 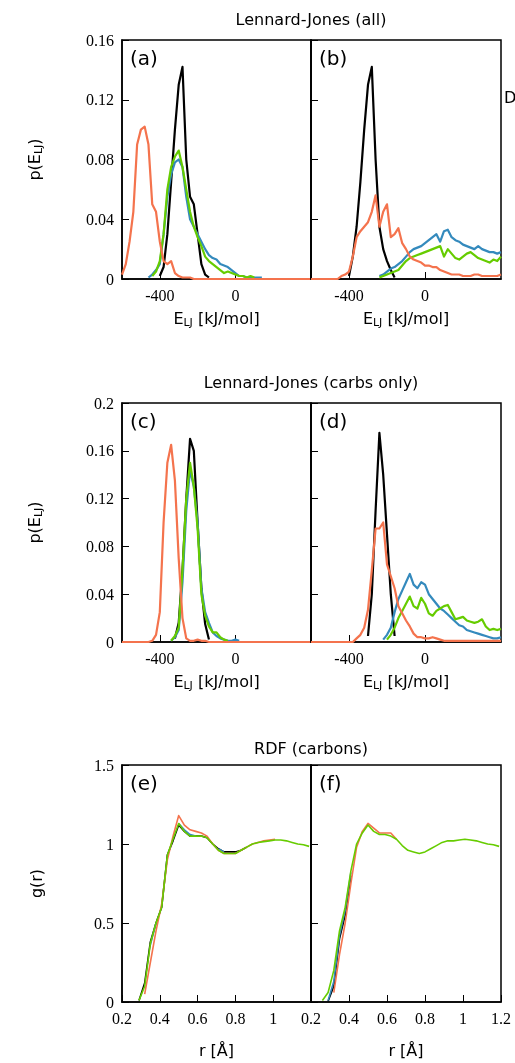 I want to click on chart-title: Lennard-Jones (carbs only), so click(x=311, y=382).